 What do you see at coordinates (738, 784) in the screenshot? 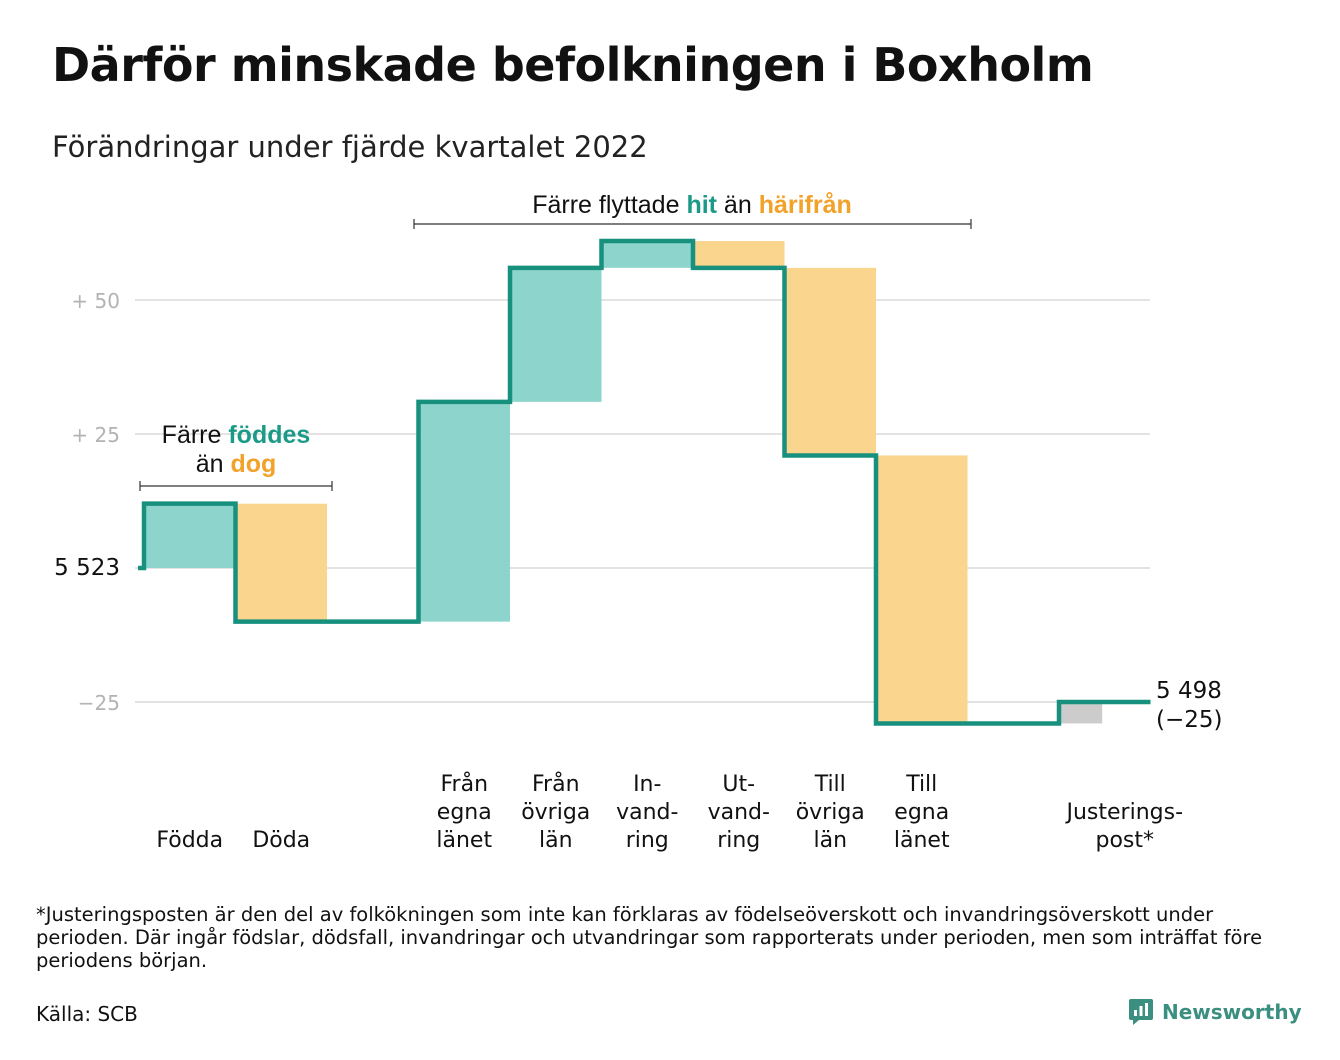
I see `category-label-6: Ut-` at bounding box center [738, 784].